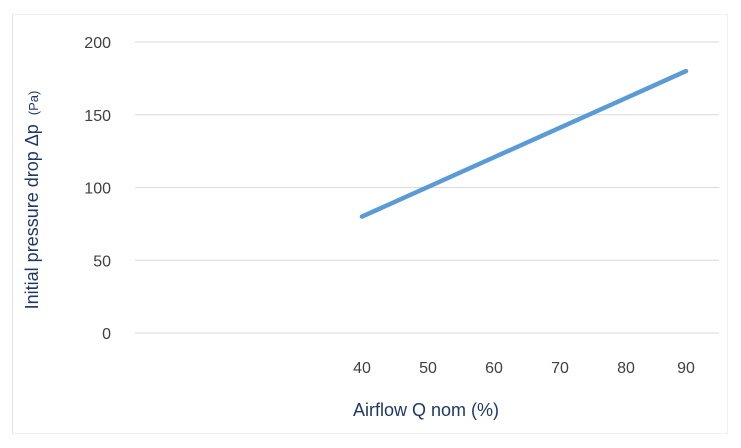 The height and width of the screenshot is (448, 741). I want to click on x-axis-title: Airflow Q nom (%), so click(426, 410).